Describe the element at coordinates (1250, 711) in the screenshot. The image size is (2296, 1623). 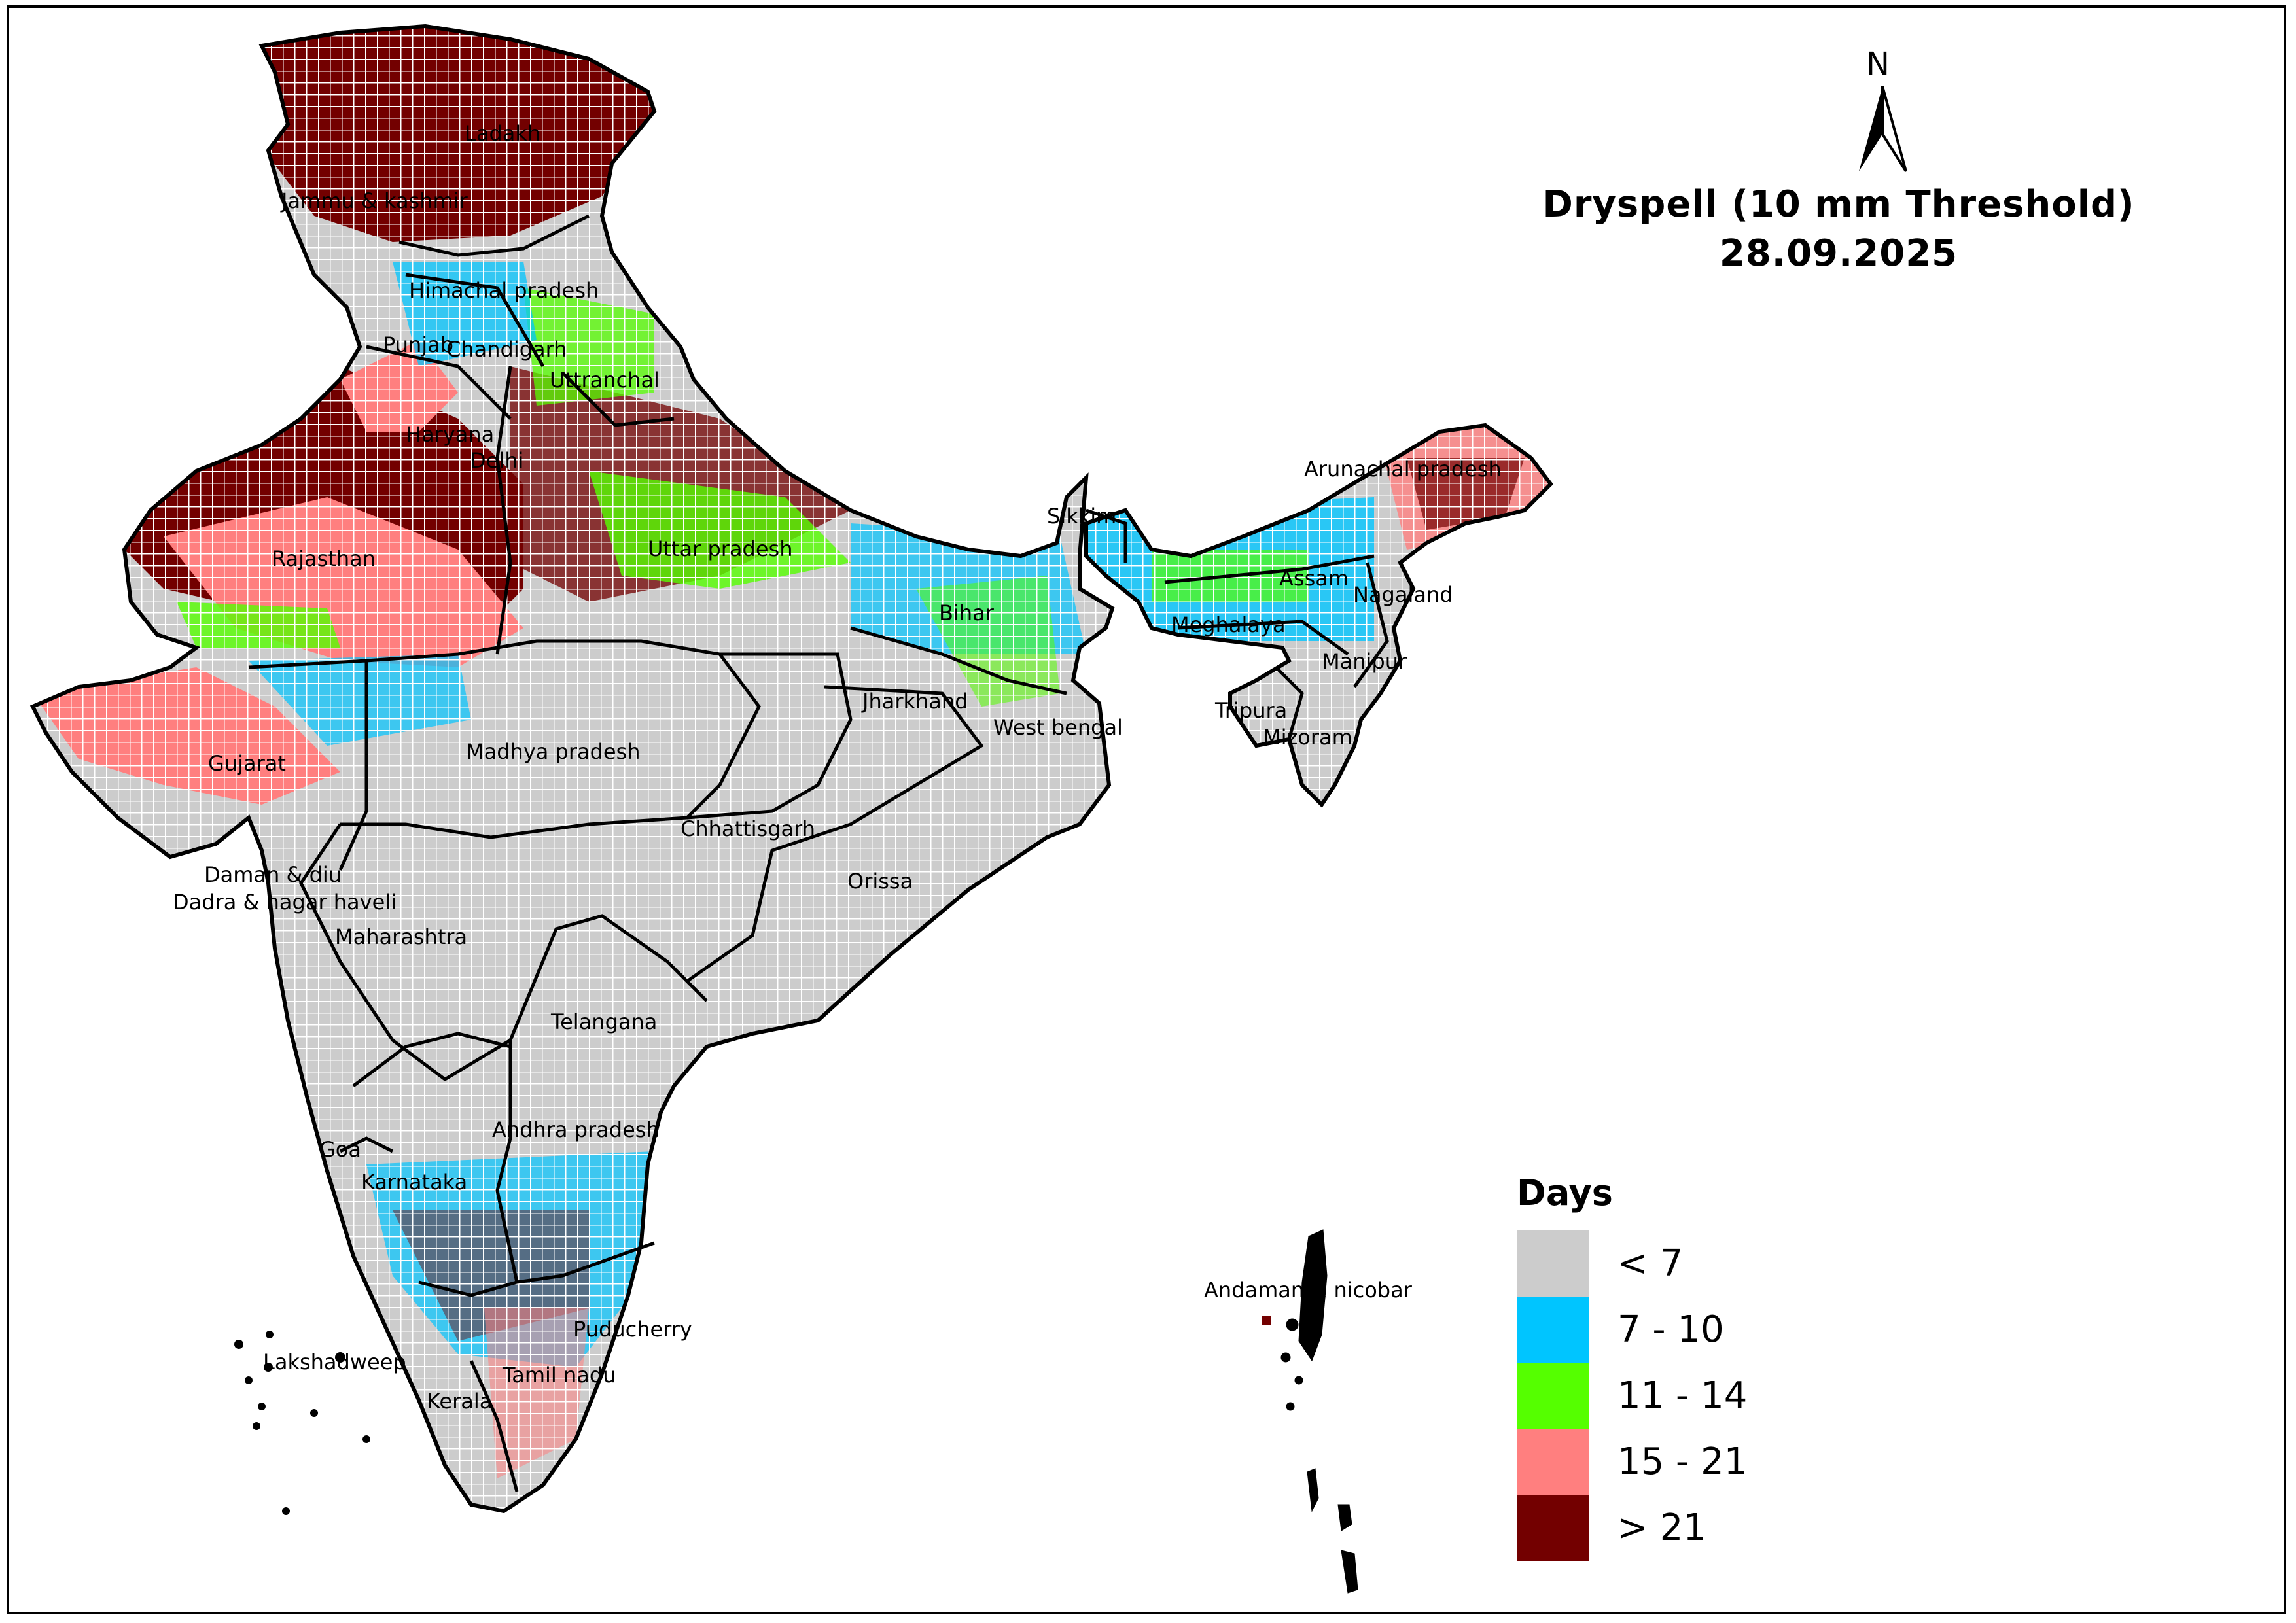
I see `state-label-tripura: Tripura` at that location.